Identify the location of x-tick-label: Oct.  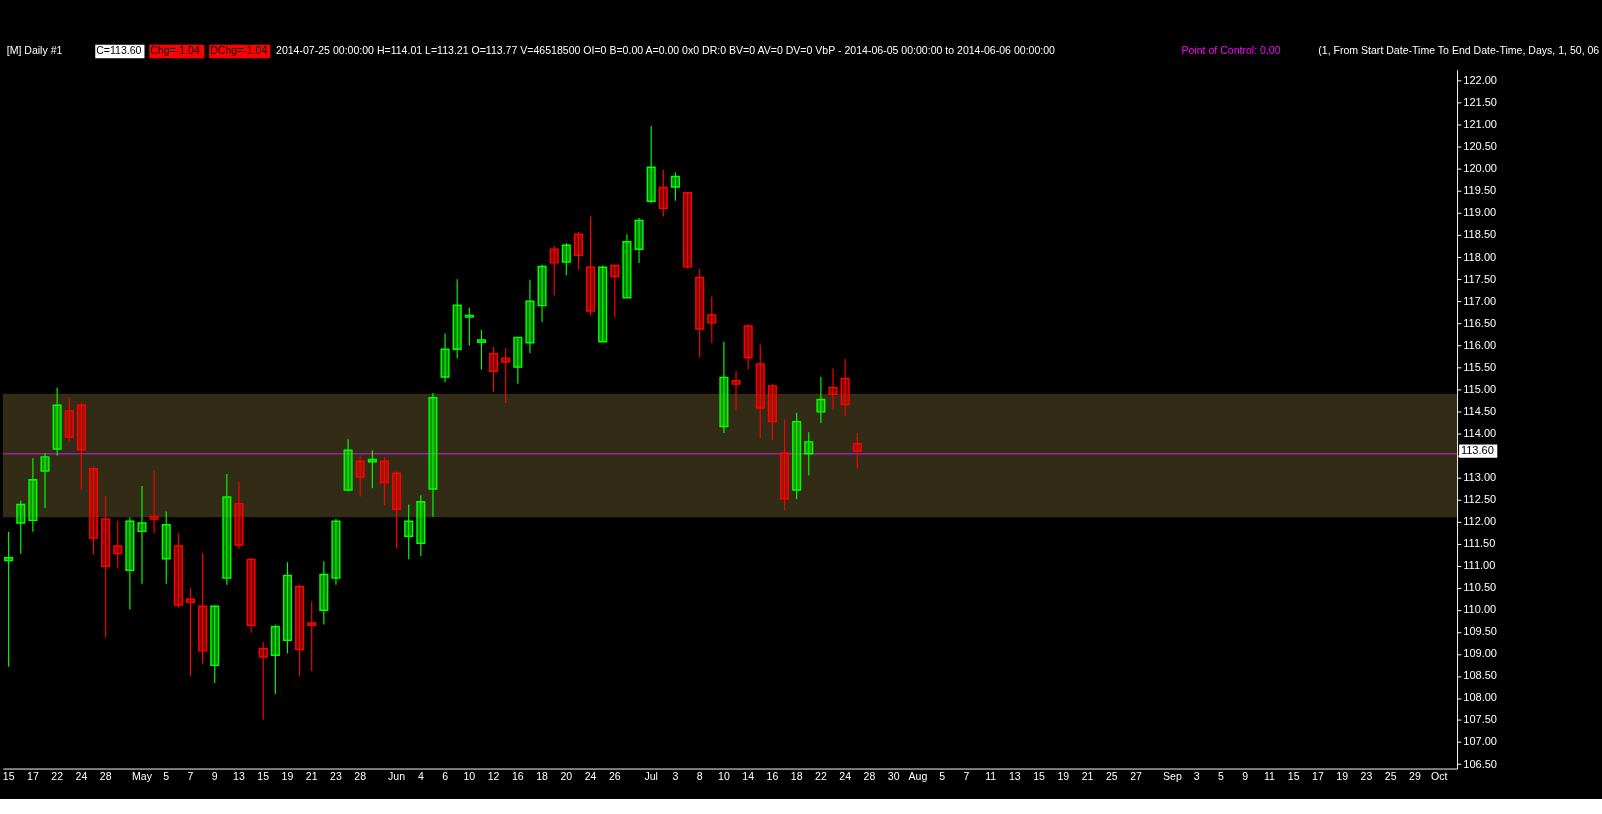
(1439, 775).